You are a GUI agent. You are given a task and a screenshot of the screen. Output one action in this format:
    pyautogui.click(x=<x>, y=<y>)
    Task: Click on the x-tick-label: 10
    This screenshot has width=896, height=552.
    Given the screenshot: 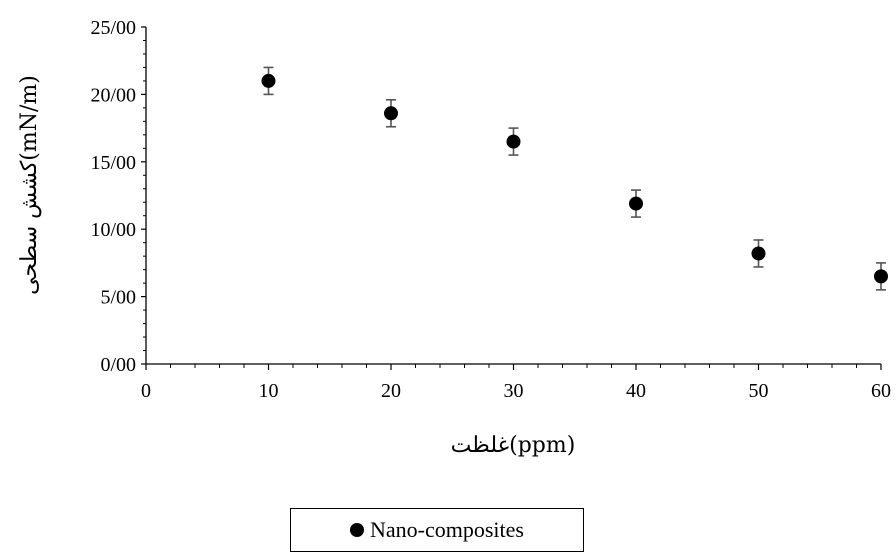 What is the action you would take?
    pyautogui.click(x=269, y=391)
    